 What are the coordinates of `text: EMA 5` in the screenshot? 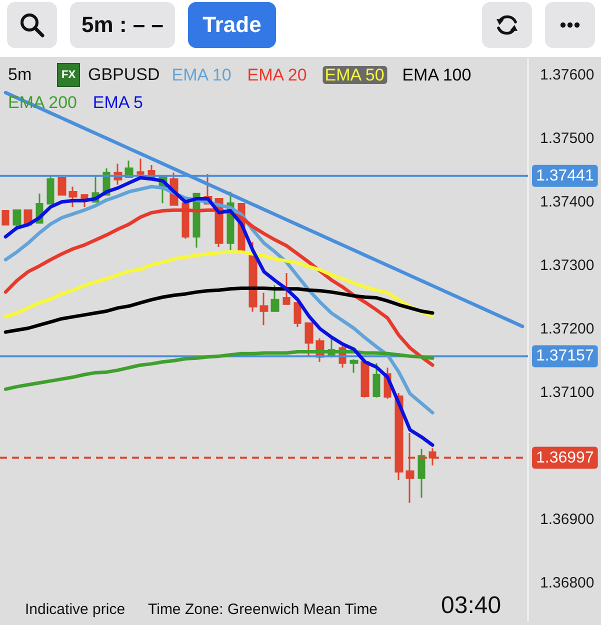 It's located at (118, 102).